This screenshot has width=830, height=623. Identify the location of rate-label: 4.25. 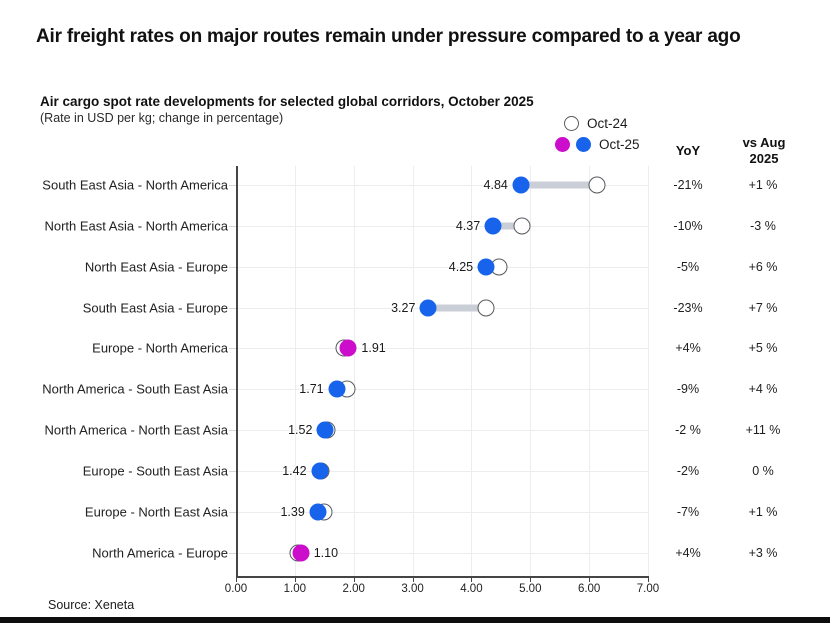
(461, 267).